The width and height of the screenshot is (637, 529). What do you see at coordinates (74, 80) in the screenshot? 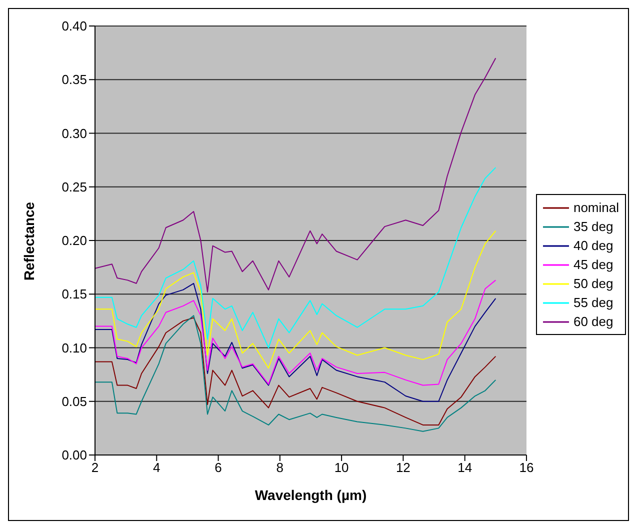
I see `y-tick-label: 0.35` at bounding box center [74, 80].